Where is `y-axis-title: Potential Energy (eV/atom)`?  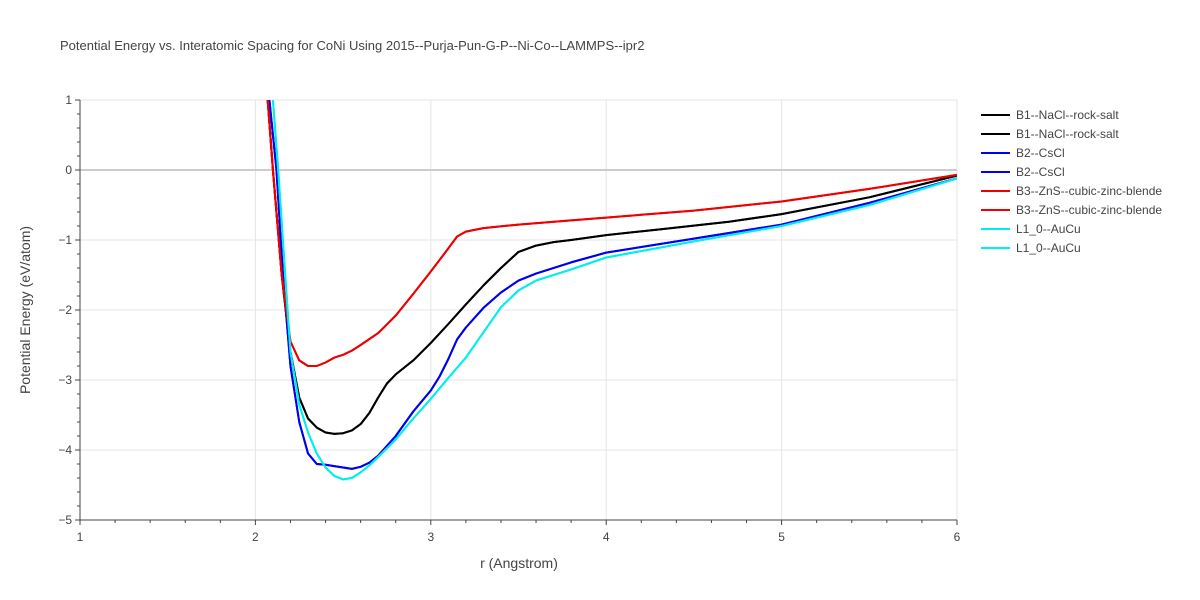 y-axis-title: Potential Energy (eV/atom) is located at coordinates (25, 310).